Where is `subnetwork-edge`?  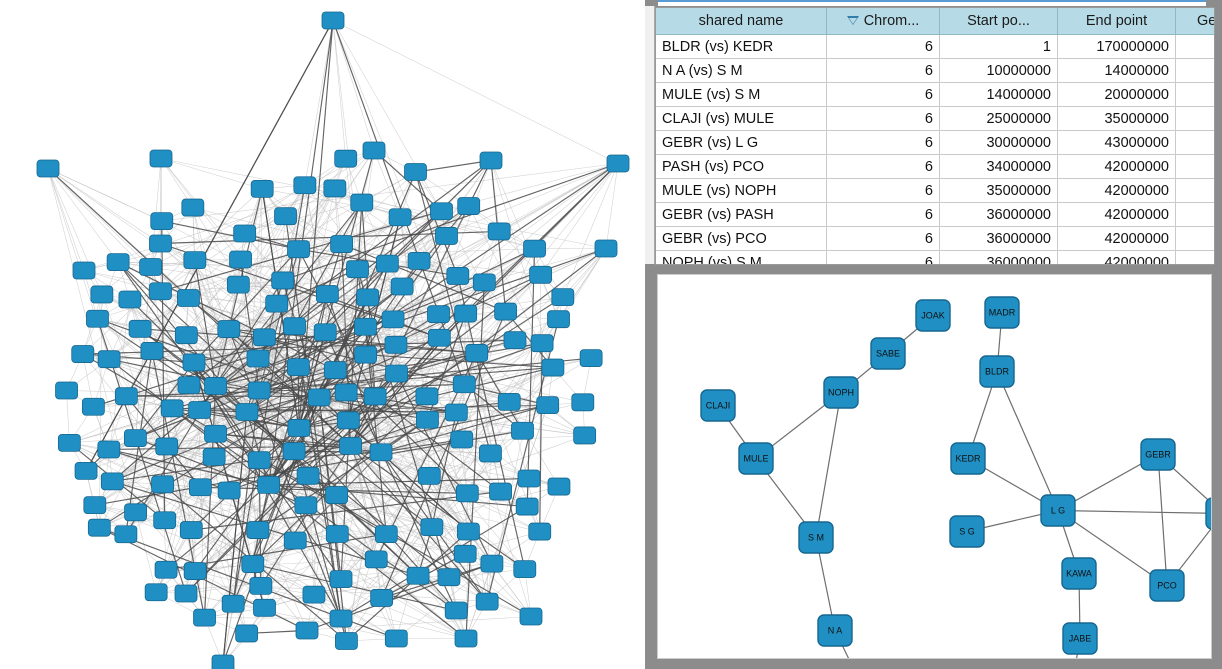
subnetwork-edge is located at coordinates (828, 465).